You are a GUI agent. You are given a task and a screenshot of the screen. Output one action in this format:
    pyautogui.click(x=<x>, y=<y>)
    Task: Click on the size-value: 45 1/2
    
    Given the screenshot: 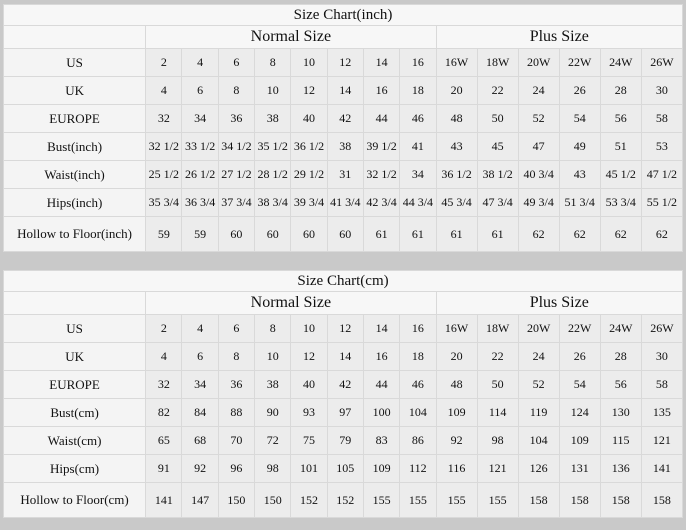 What is the action you would take?
    pyautogui.click(x=620, y=174)
    